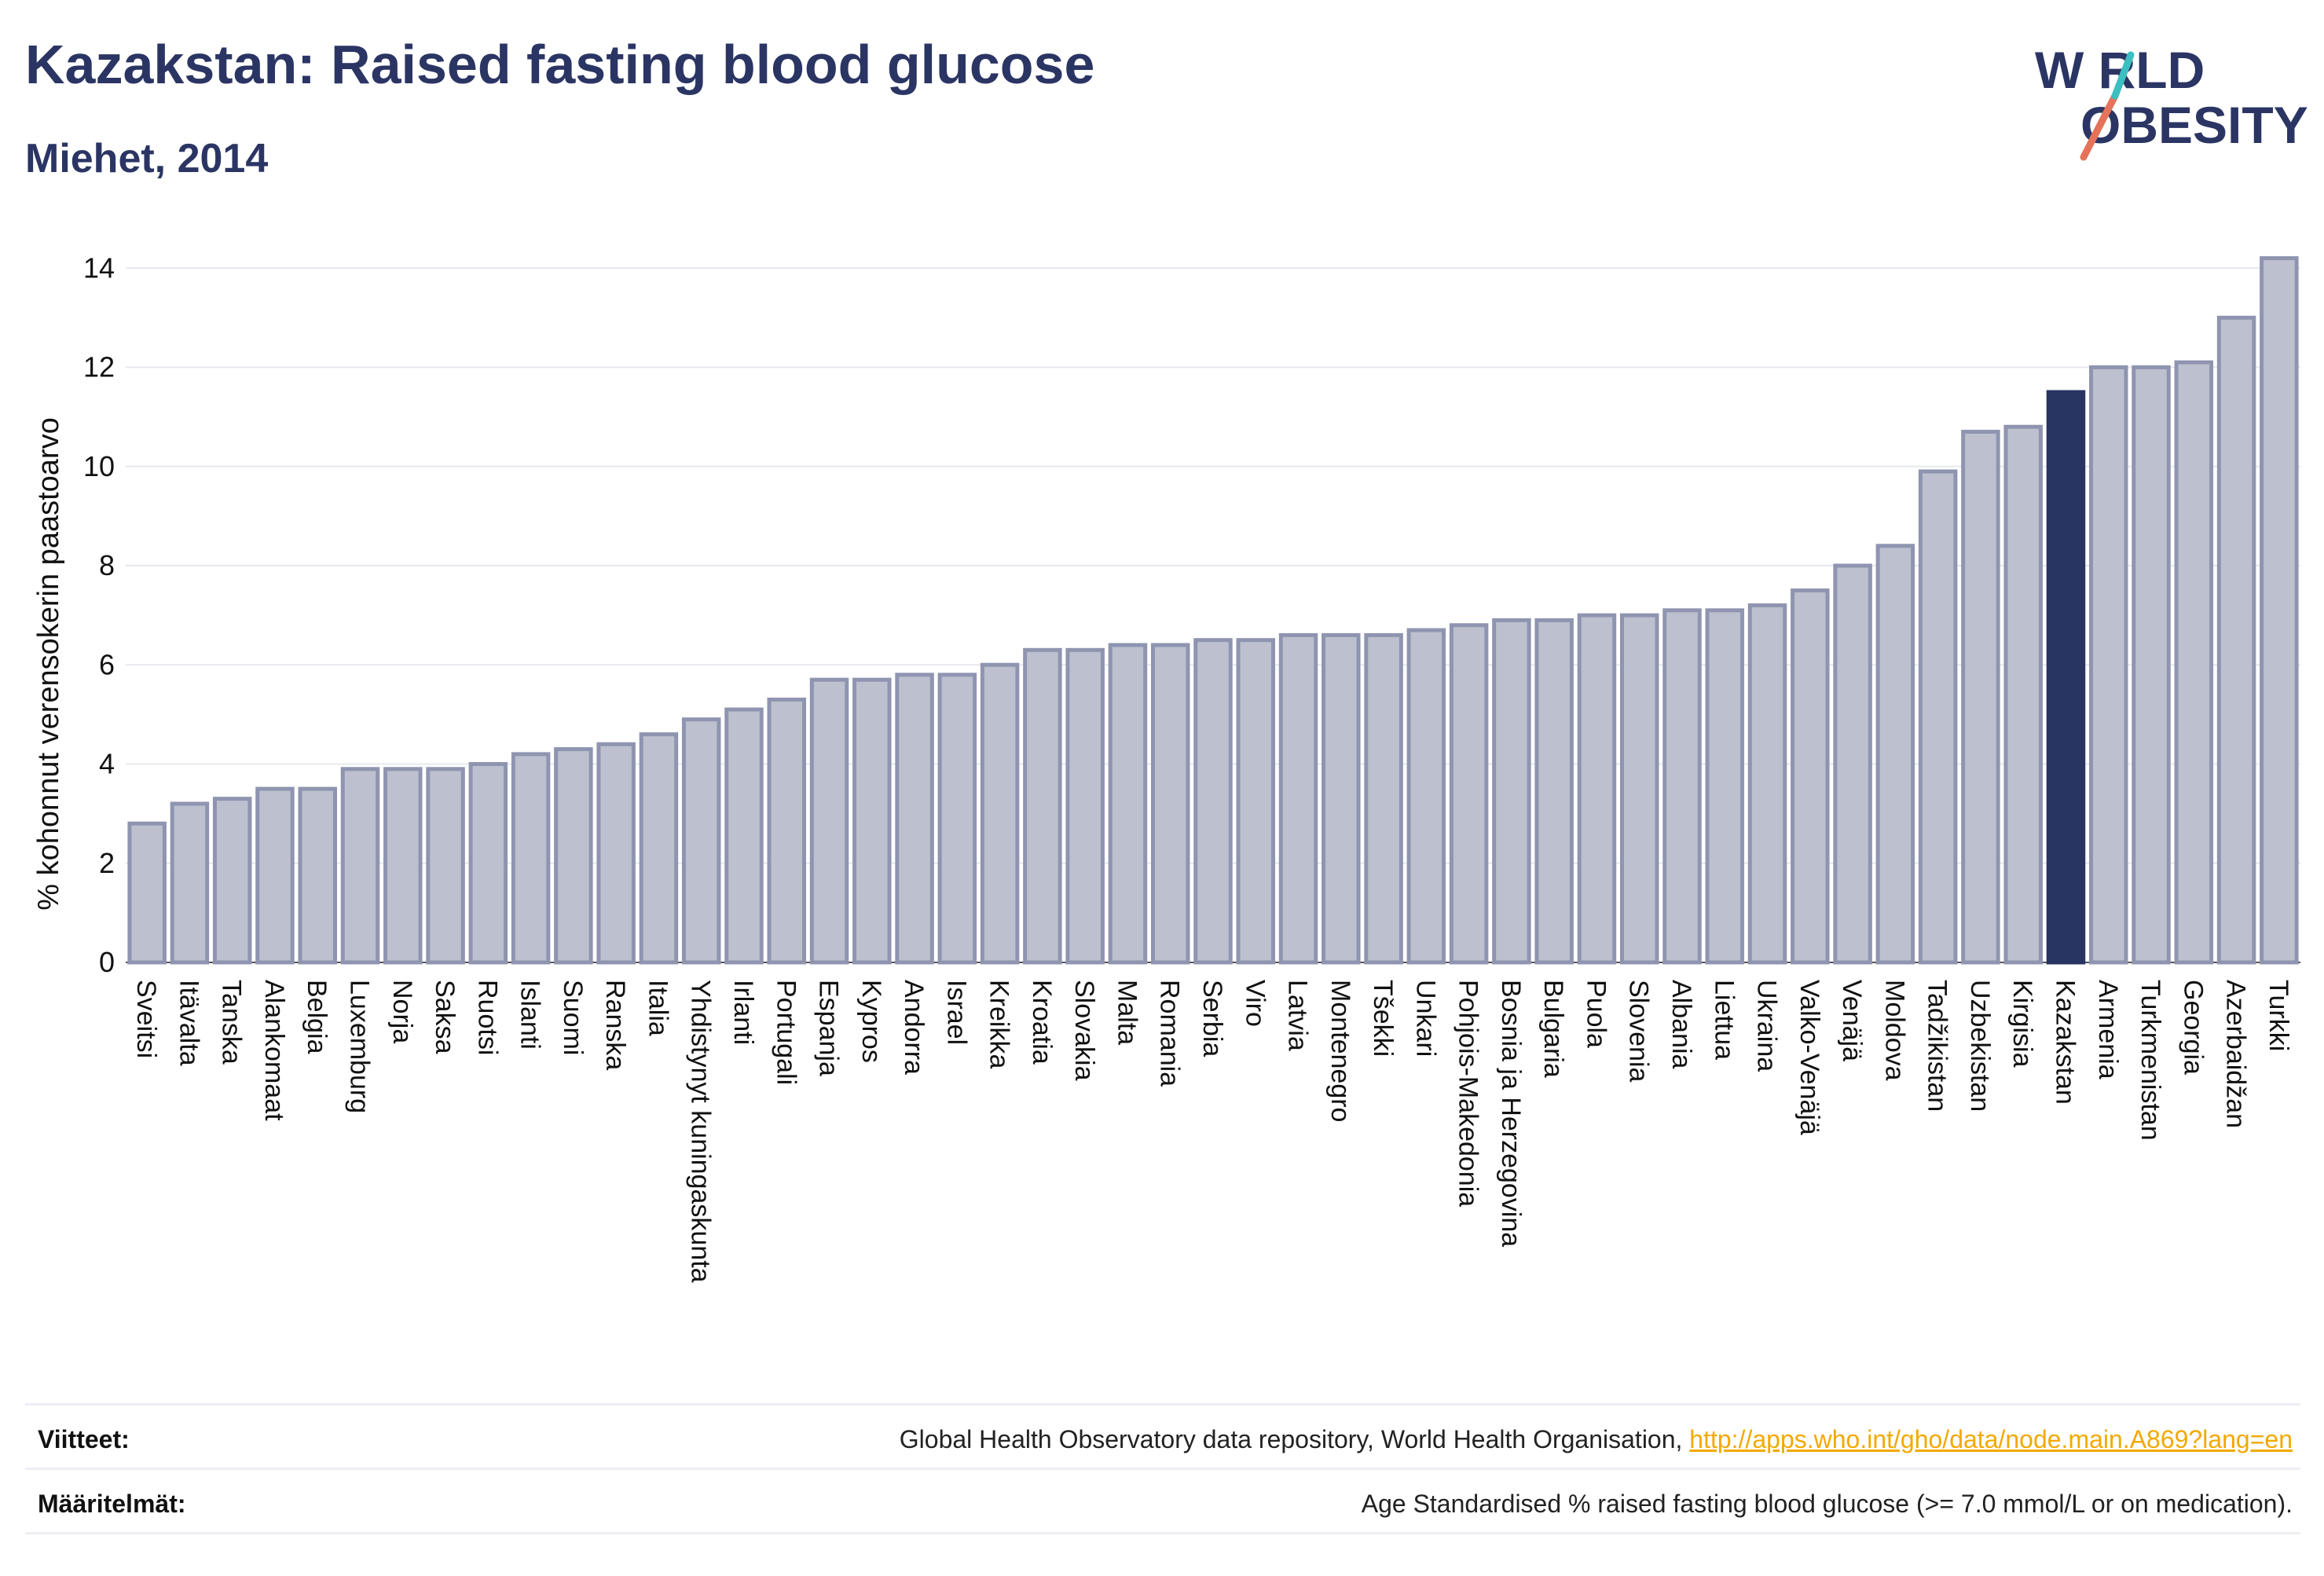  I want to click on x-tick-label: Kypros, so click(871, 1021).